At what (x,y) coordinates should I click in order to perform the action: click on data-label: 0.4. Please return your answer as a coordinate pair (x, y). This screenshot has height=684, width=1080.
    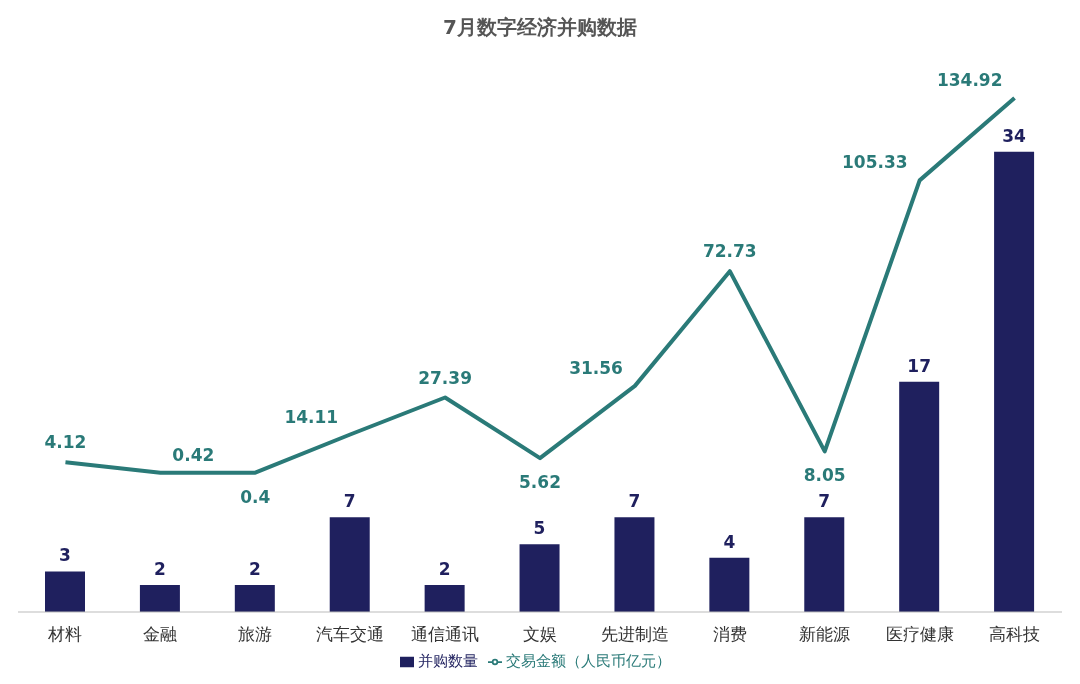
    Looking at the image, I should click on (255, 496).